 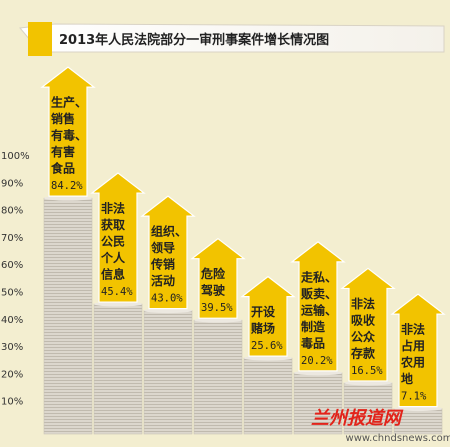 I want to click on watermark: 兰州报道网 www.chndsnews.com, so click(x=380, y=426).